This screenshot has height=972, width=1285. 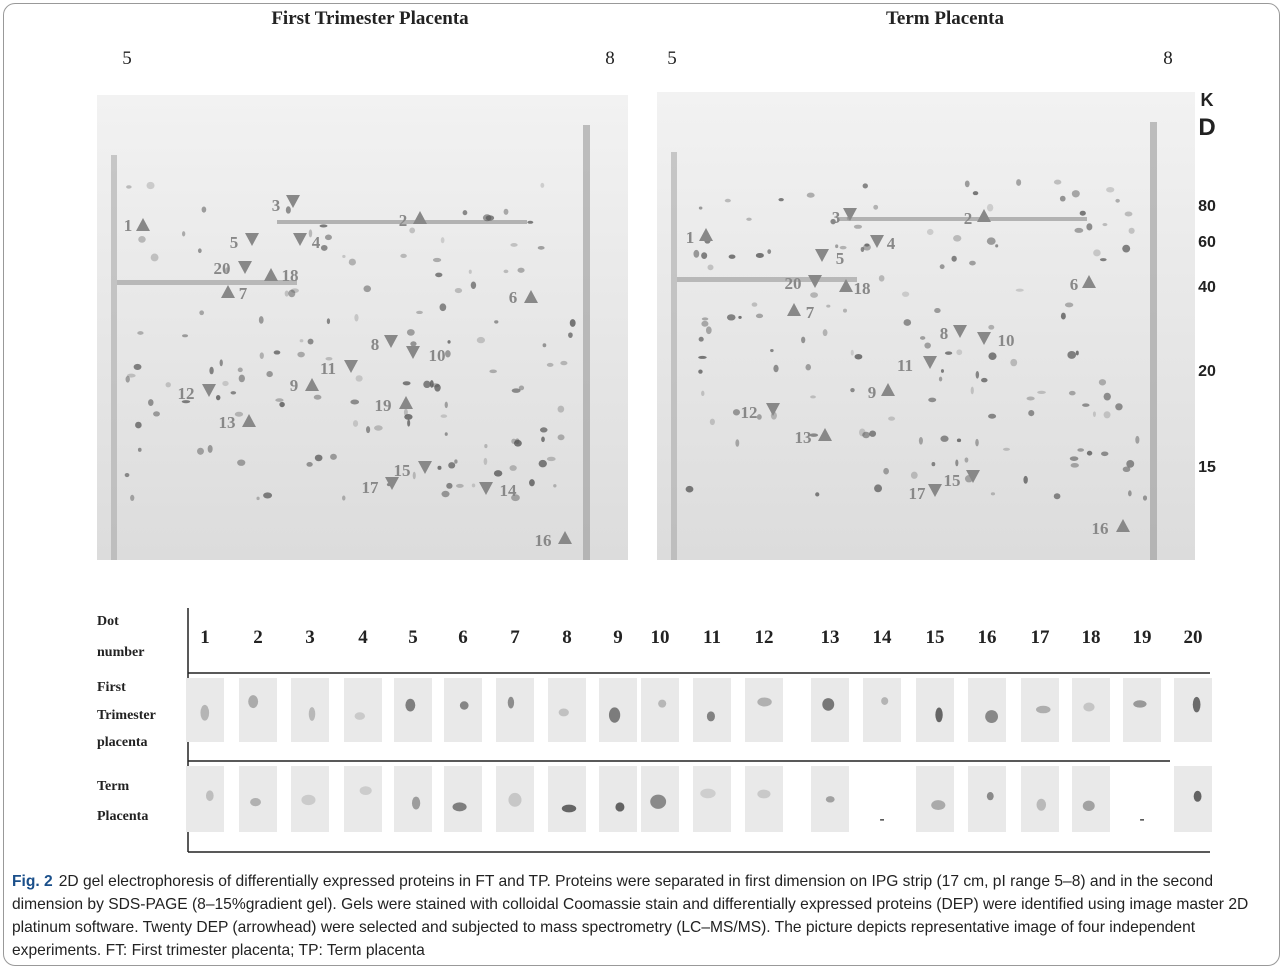 I want to click on header-label: number, so click(x=120, y=652).